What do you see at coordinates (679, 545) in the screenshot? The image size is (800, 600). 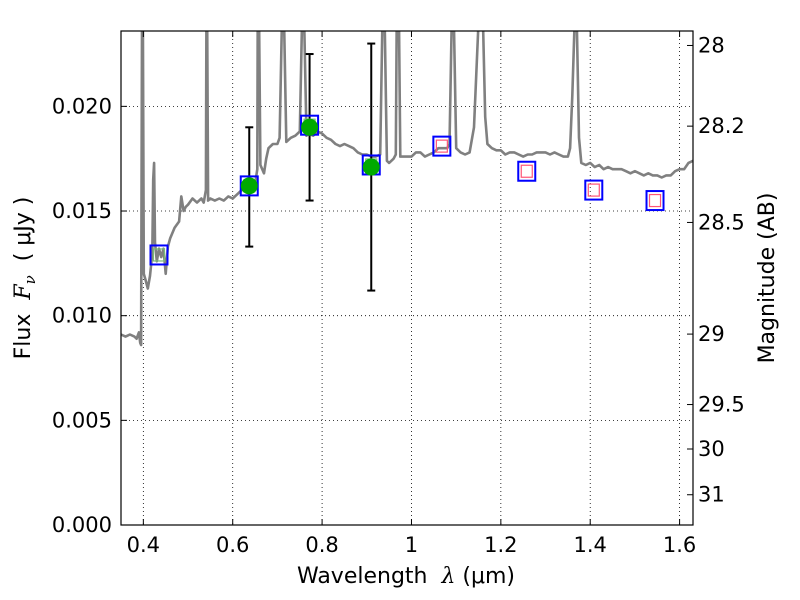 I see `x-tick-label: 1.6` at bounding box center [679, 545].